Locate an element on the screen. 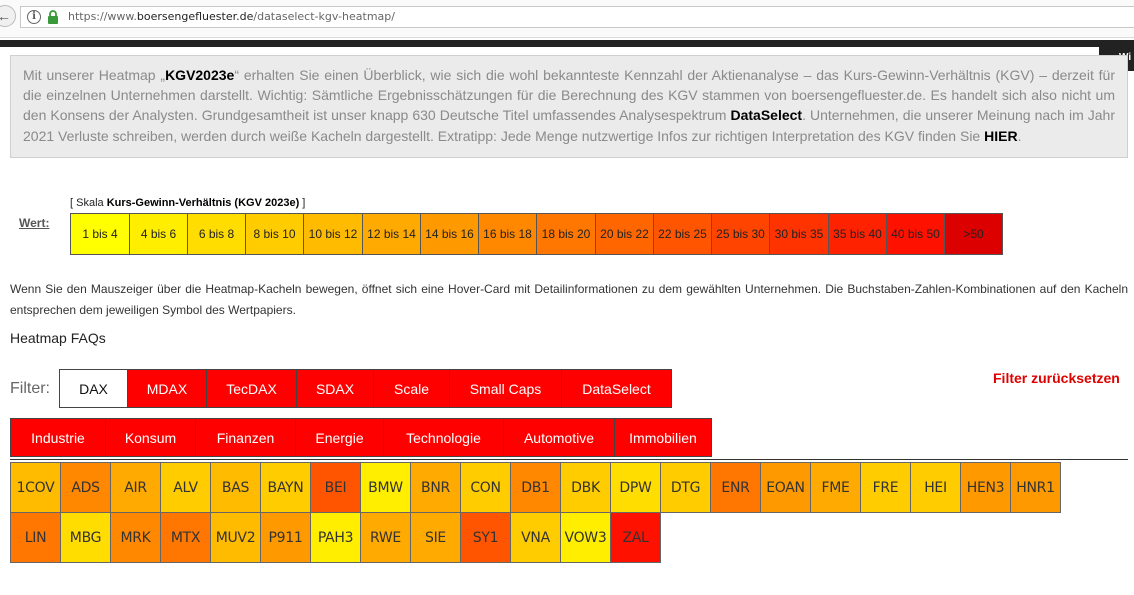  filter-tab-small-caps: Small Caps is located at coordinates (505, 388).